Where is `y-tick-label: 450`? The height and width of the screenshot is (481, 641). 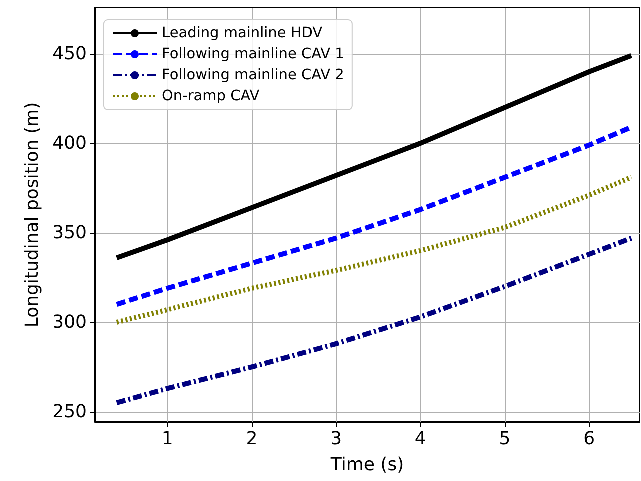
y-tick-label: 450 is located at coordinates (69, 54).